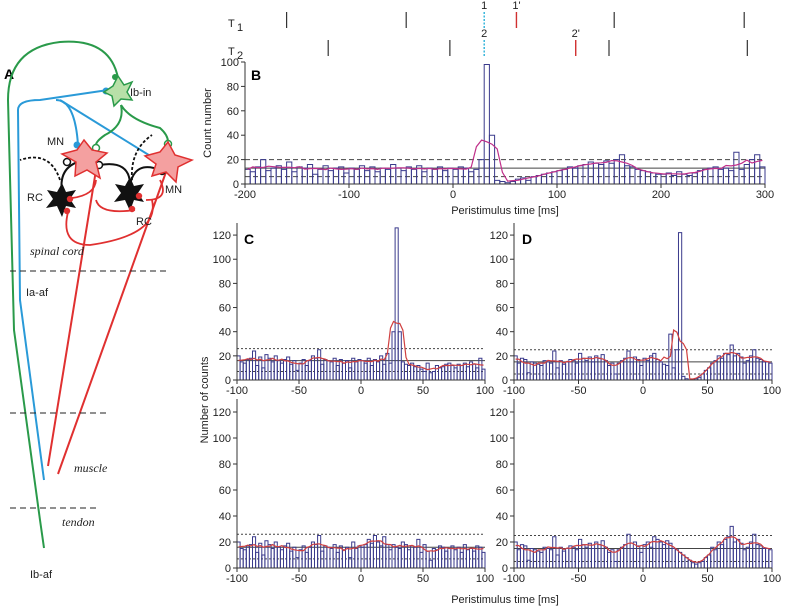  What do you see at coordinates (129, 194) in the screenshot?
I see `rc-right-neuron-icon` at bounding box center [129, 194].